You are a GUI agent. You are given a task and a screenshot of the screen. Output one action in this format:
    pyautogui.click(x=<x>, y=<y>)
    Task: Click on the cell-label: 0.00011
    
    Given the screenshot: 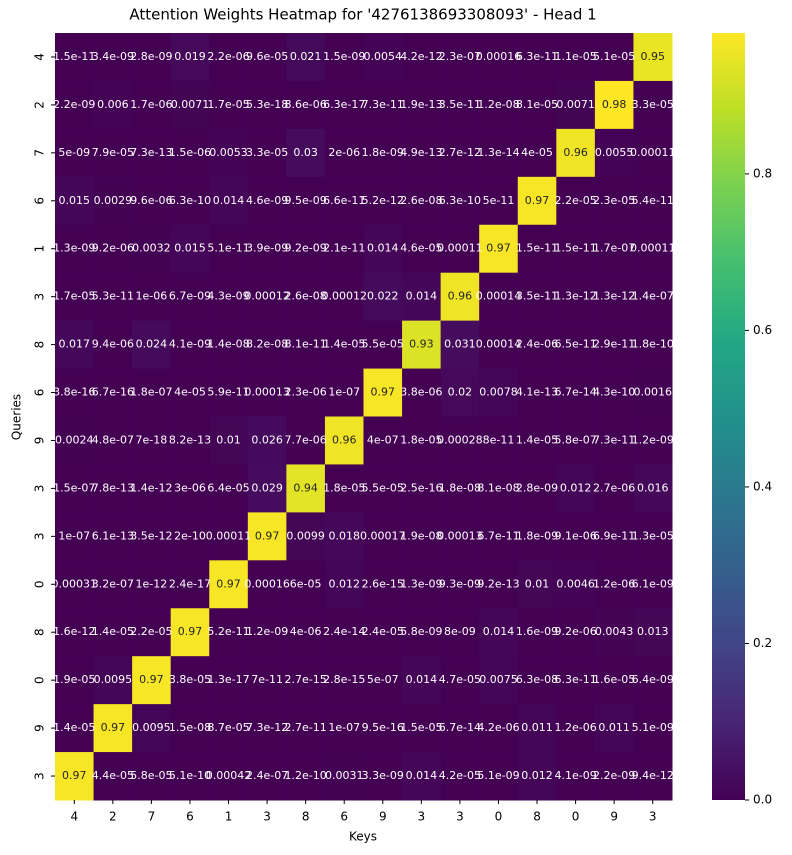 What is the action you would take?
    pyautogui.click(x=460, y=248)
    